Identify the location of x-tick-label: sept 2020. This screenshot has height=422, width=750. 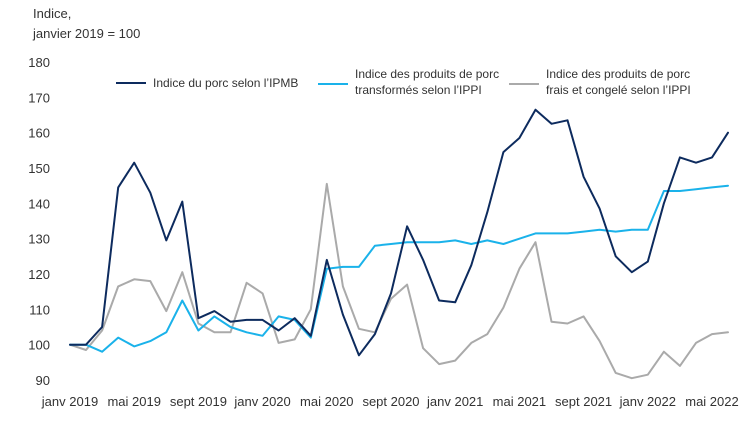
(390, 401).